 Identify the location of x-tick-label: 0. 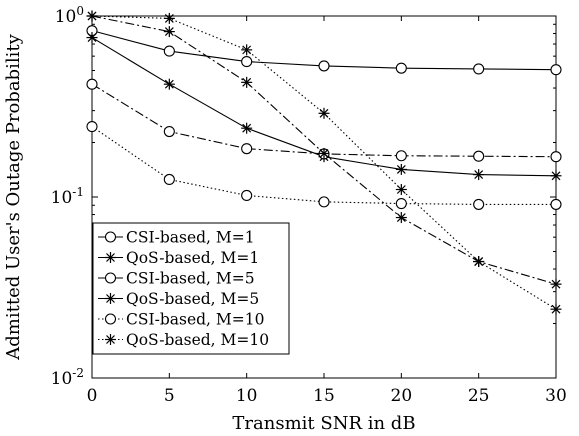
(92, 396).